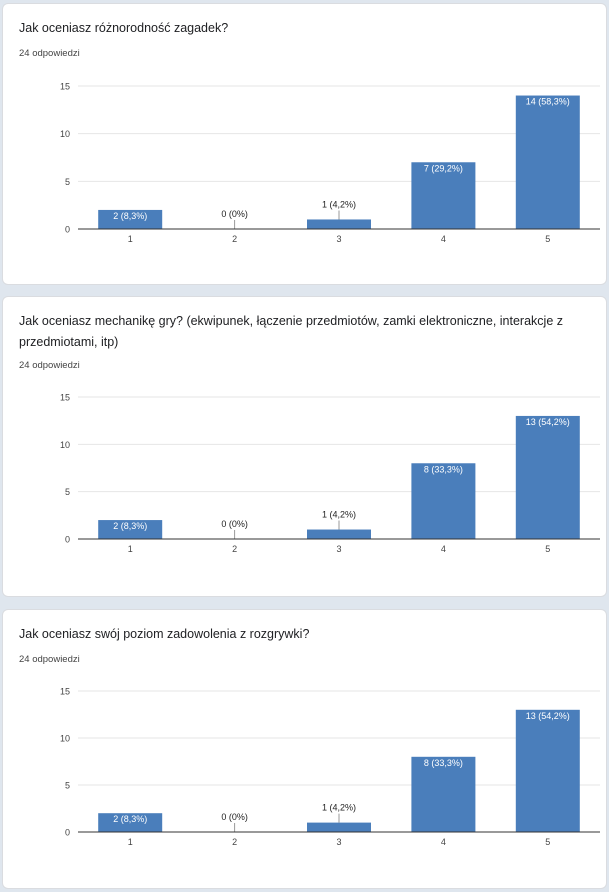 The height and width of the screenshot is (892, 609). Describe the element at coordinates (124, 28) in the screenshot. I see `question-title: Jak oceniasz różnorodność zagadek?` at that location.